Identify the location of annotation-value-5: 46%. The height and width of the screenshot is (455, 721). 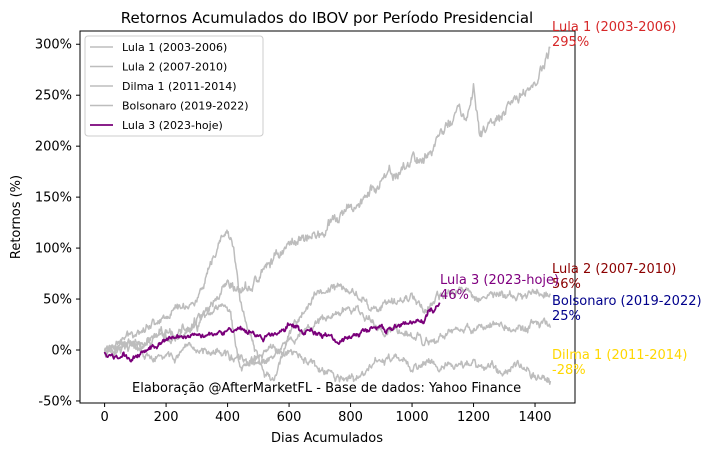
(454, 295).